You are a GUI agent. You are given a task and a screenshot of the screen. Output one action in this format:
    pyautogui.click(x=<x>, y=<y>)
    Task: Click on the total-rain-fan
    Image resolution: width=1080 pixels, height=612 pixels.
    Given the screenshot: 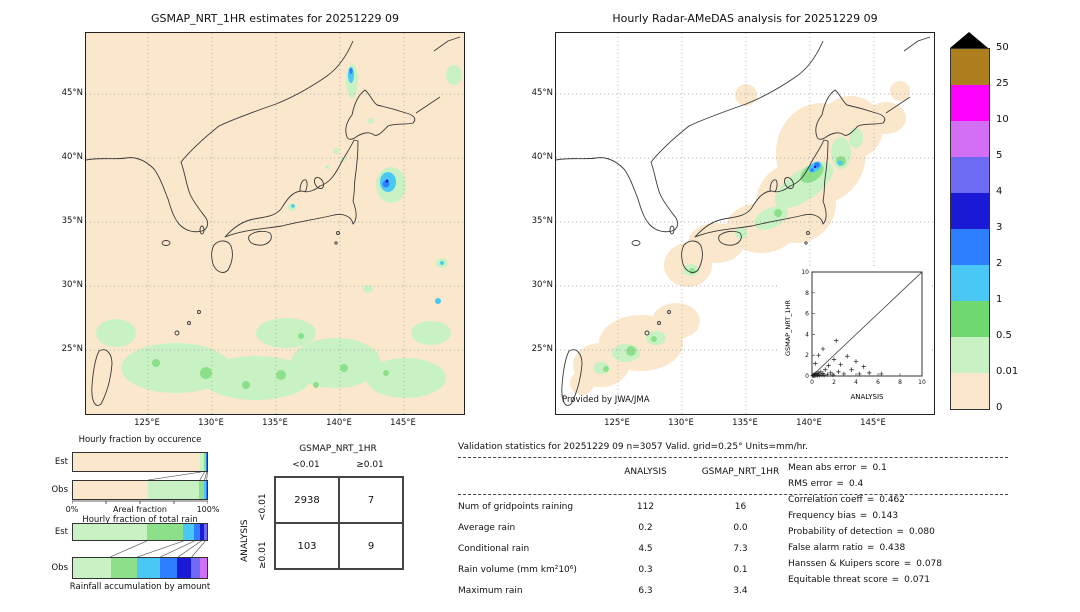 What is the action you would take?
    pyautogui.click(x=157, y=549)
    